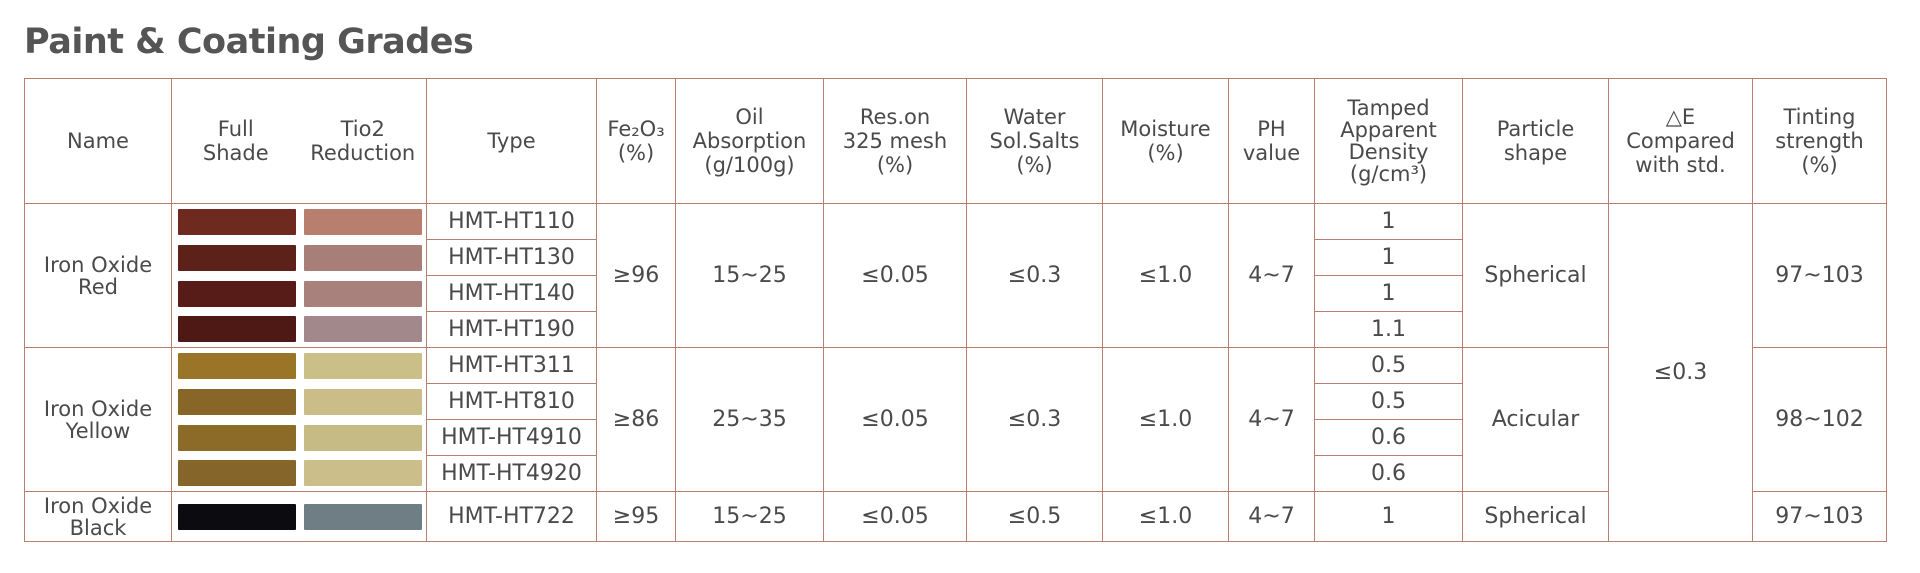 The image size is (1920, 573). I want to click on product-name: Iron Oxide Black, so click(98, 516).